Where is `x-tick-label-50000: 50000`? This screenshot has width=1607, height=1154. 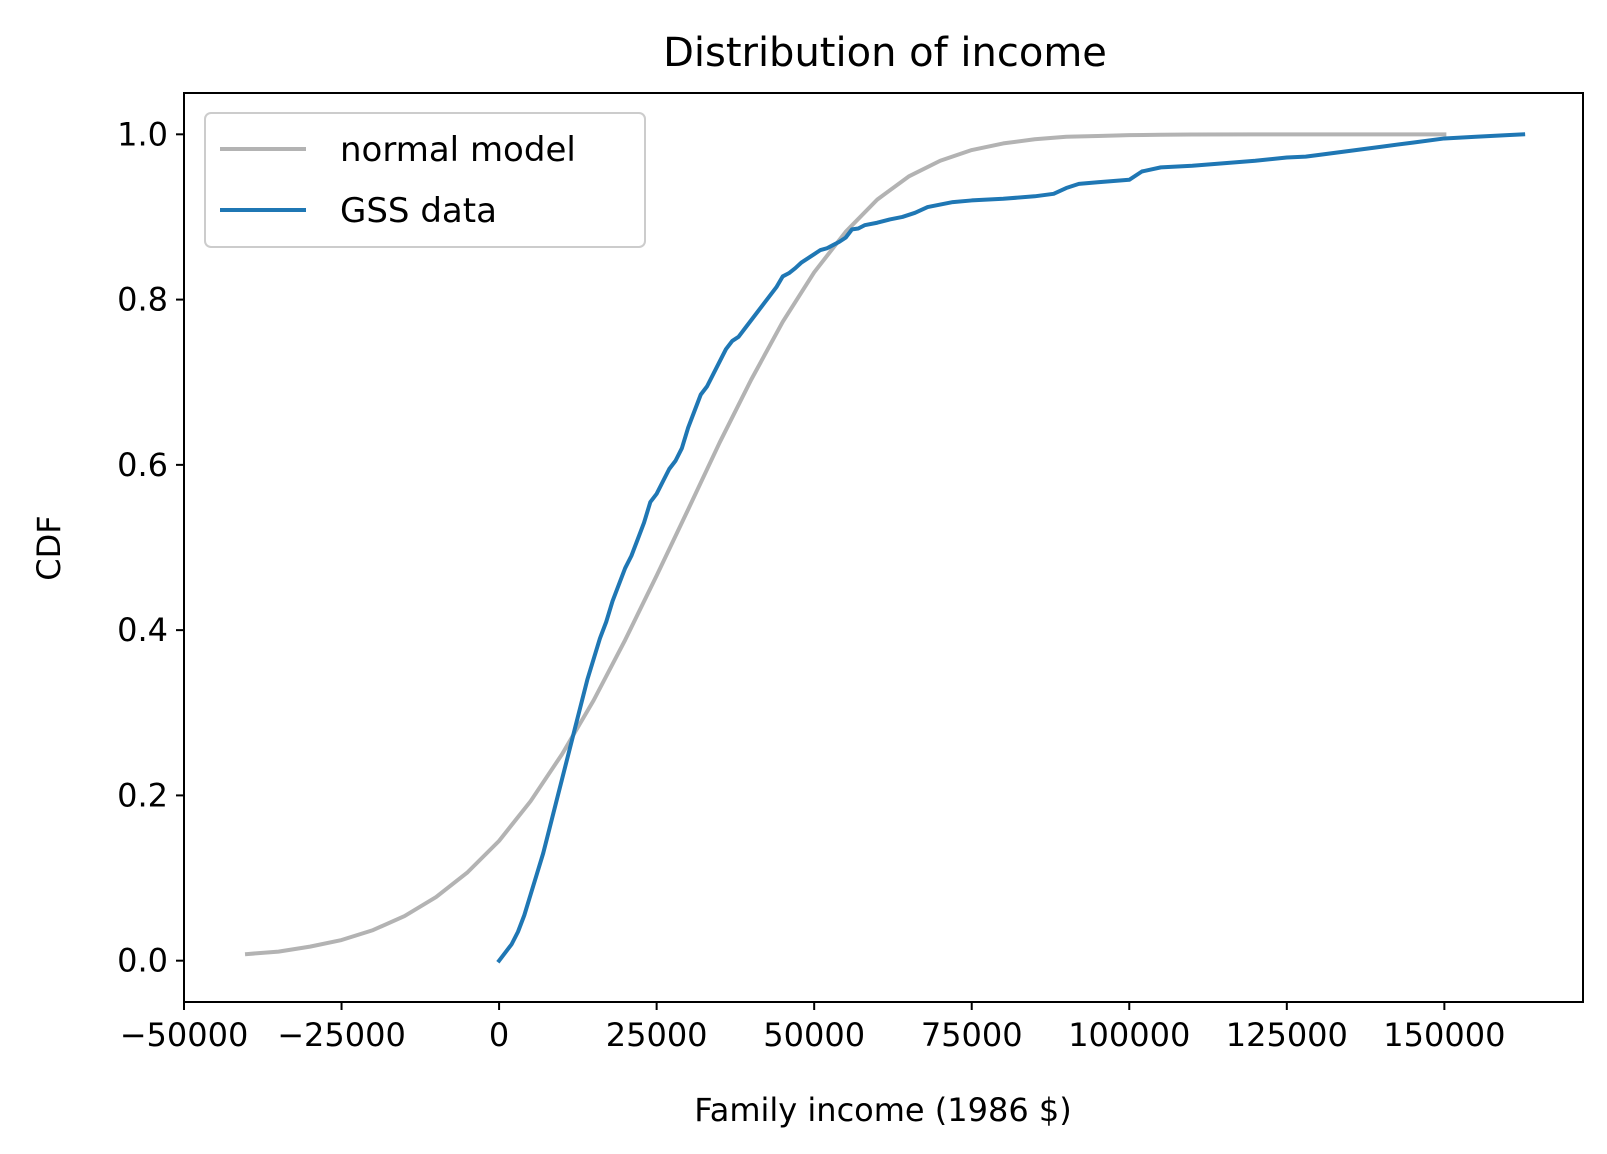 x-tick-label-50000: 50000 is located at coordinates (814, 1035).